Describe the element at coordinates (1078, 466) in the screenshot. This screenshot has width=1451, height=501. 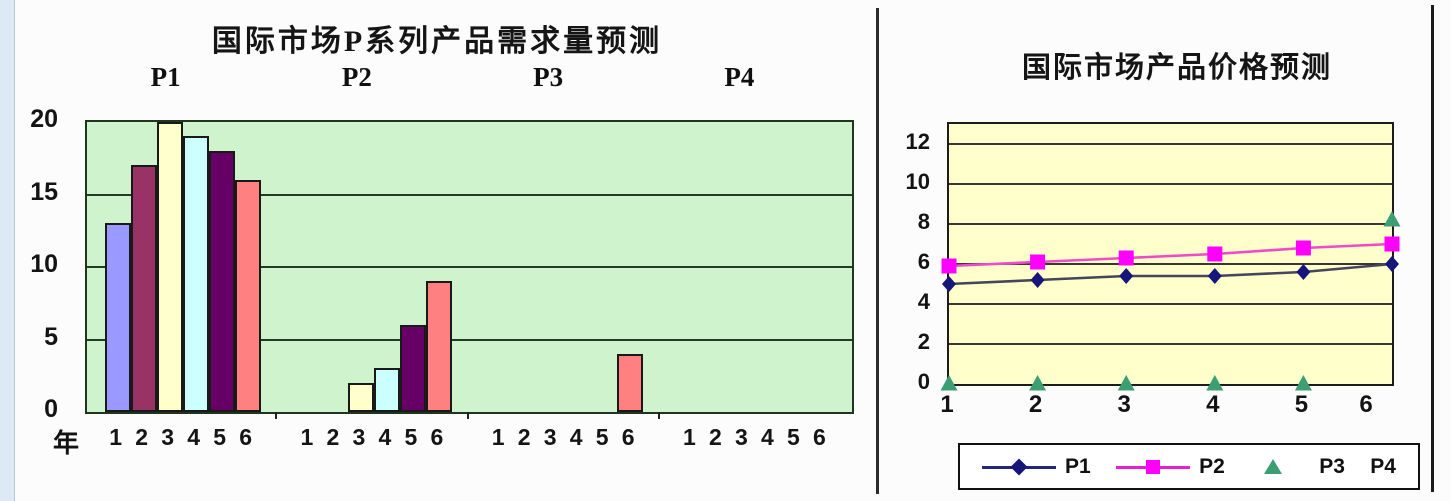
I see `legend-label-p1: P1` at that location.